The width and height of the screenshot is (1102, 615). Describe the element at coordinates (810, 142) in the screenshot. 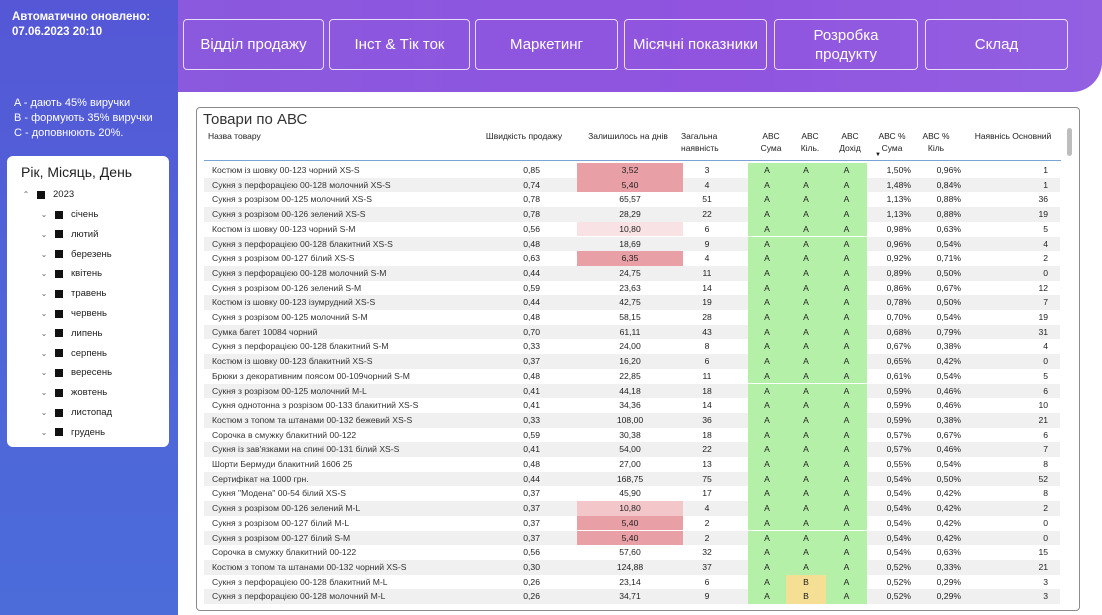

I see `col-abc-qty-header: АВС Кіль.` at that location.